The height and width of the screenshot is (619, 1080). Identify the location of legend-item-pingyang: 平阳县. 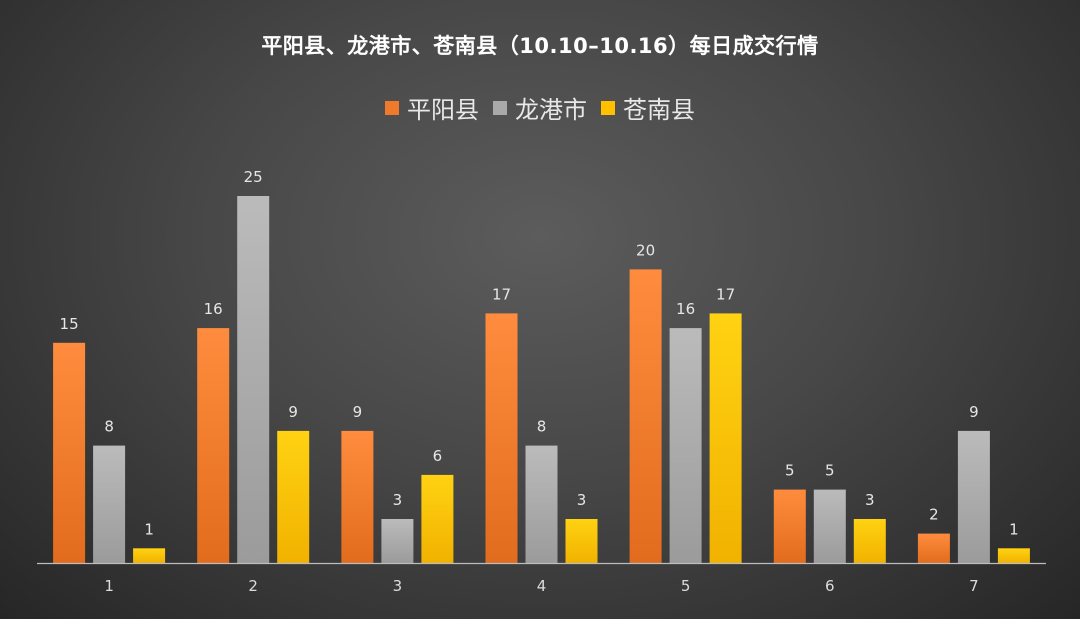
(432, 107).